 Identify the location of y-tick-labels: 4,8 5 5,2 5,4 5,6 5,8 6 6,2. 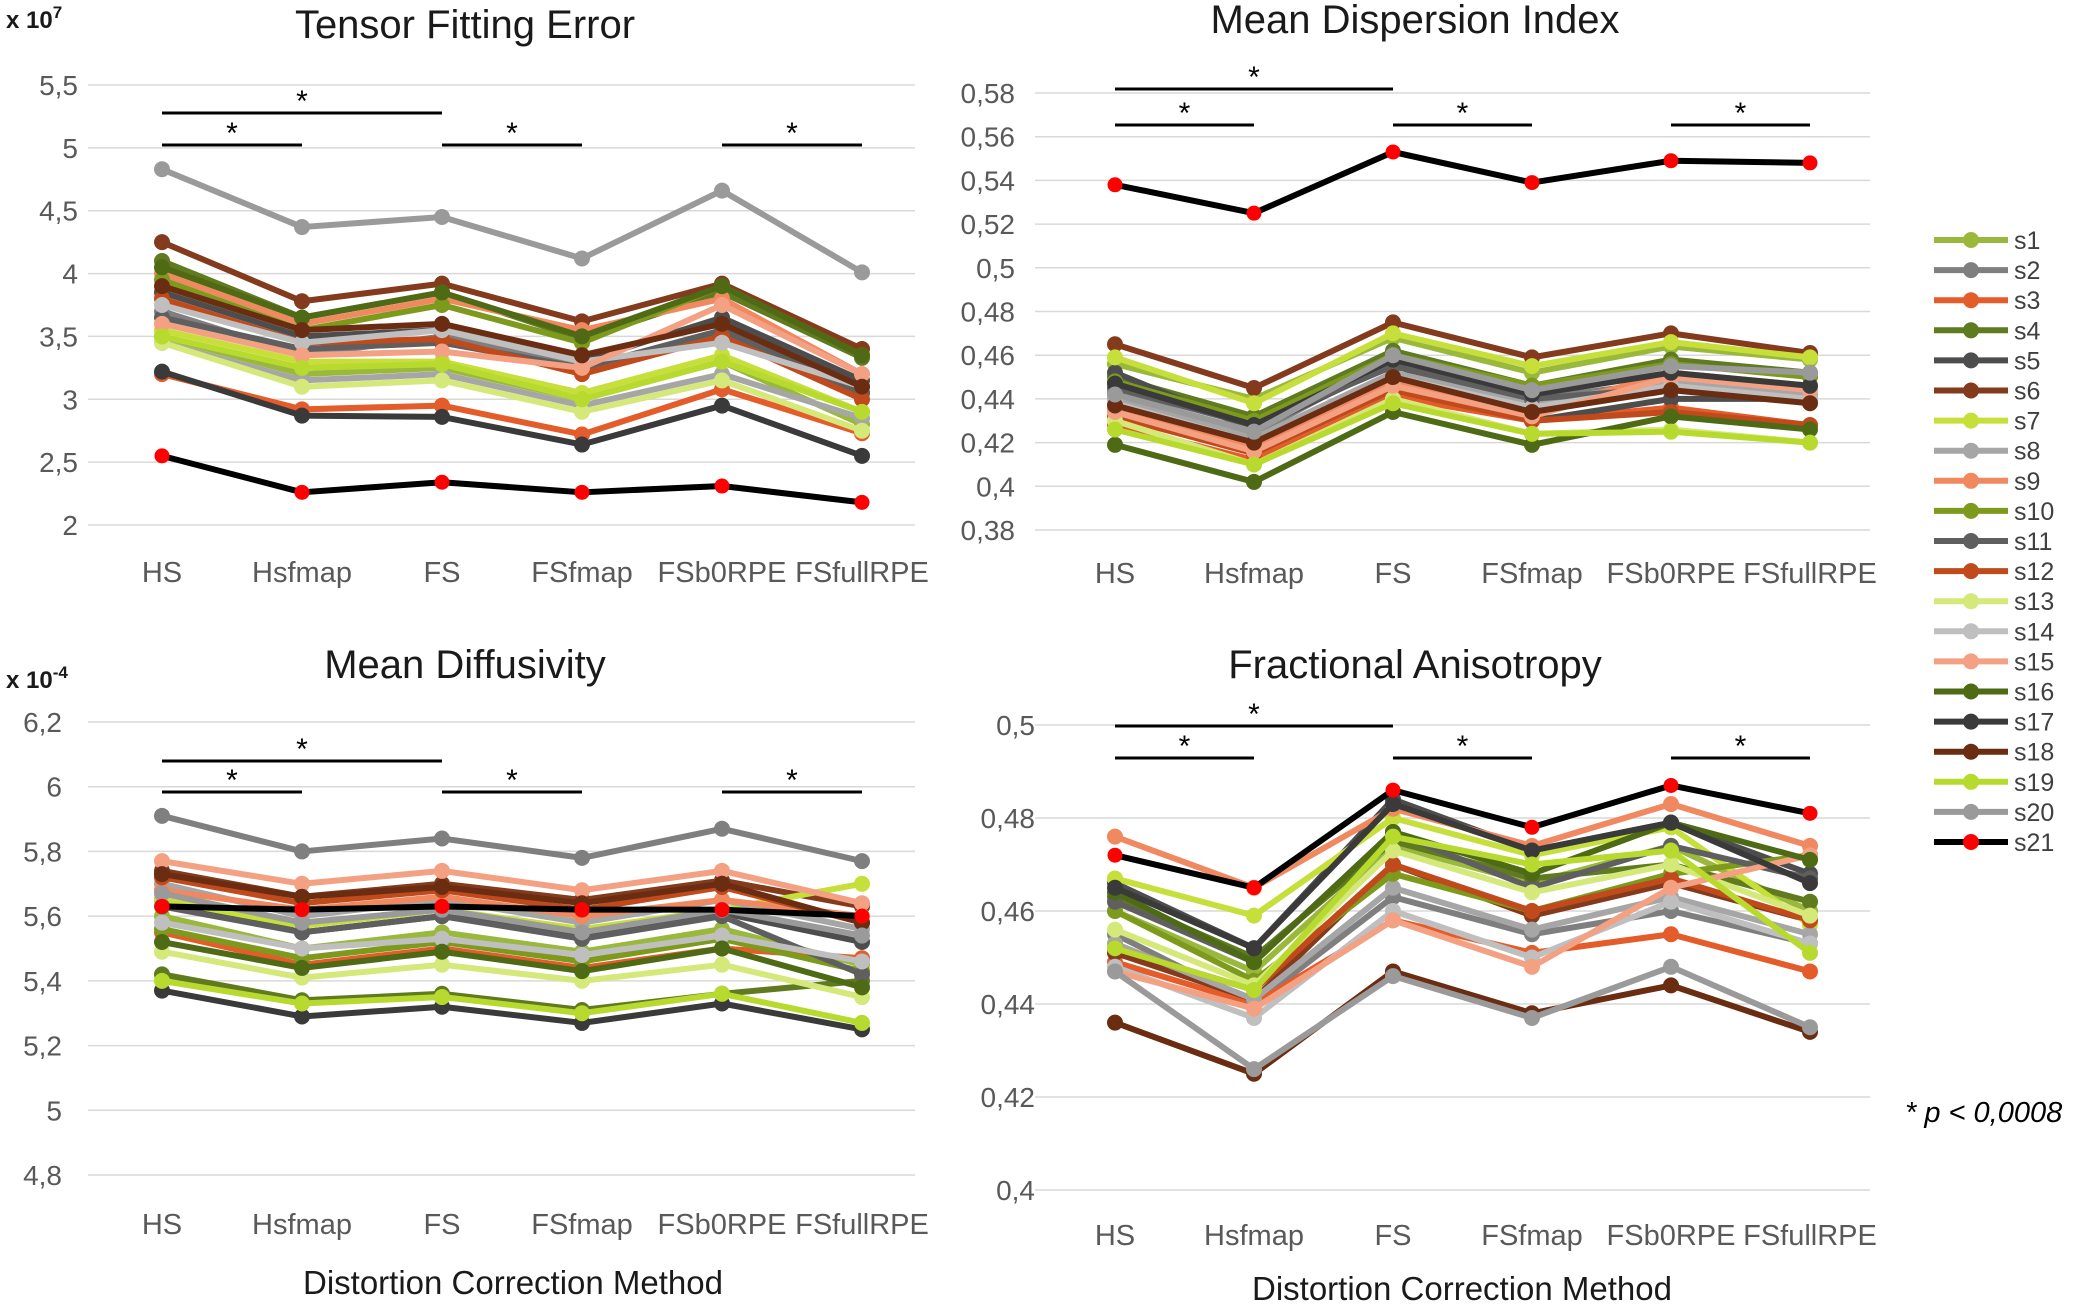
(42, 949).